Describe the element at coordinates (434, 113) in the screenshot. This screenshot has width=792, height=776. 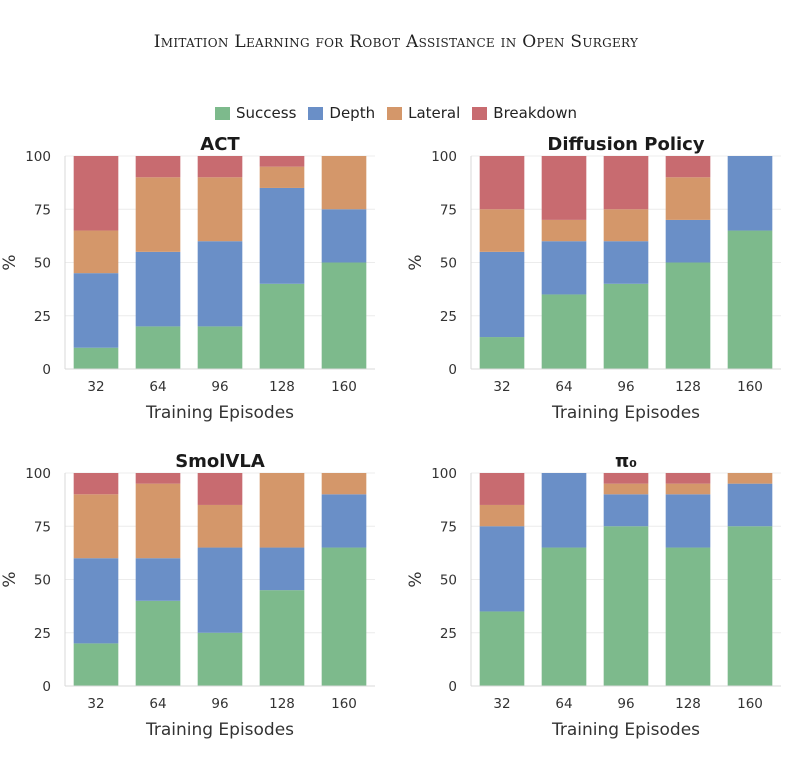
I see `legend-label: Lateral` at that location.